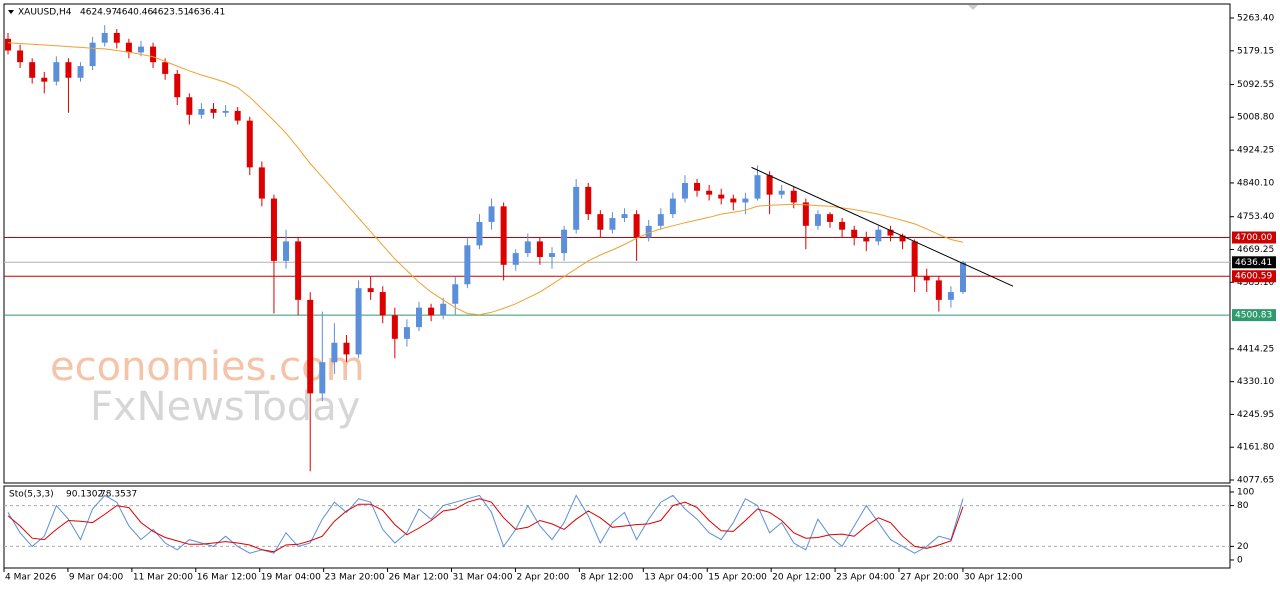 This screenshot has height=593, width=1280. What do you see at coordinates (1255, 18) in the screenshot?
I see `y-tick-label: 5263.40` at bounding box center [1255, 18].